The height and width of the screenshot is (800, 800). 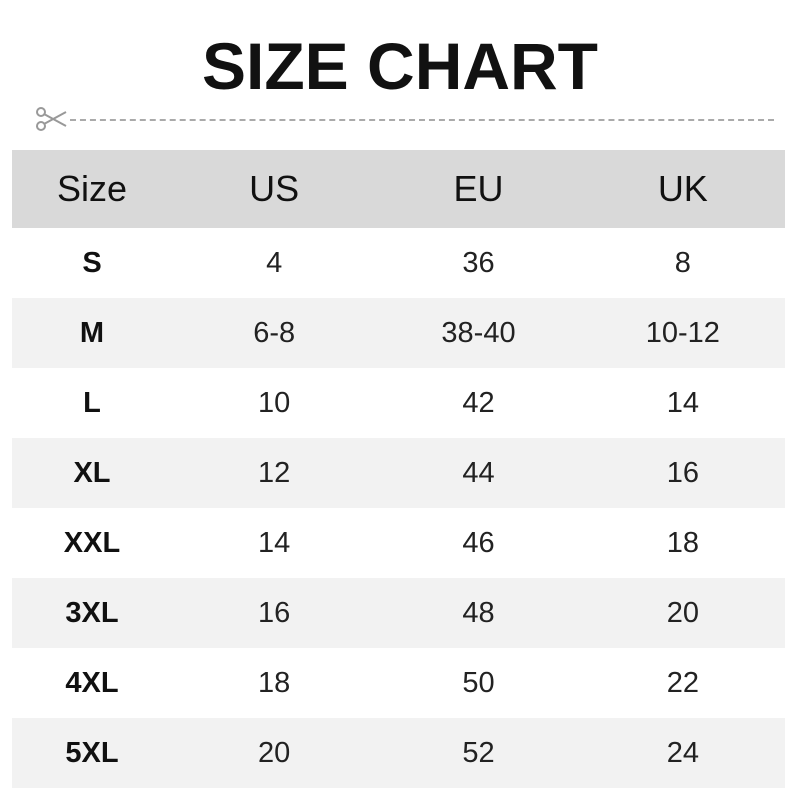 What do you see at coordinates (682, 753) in the screenshot?
I see `cell-uk: 24` at bounding box center [682, 753].